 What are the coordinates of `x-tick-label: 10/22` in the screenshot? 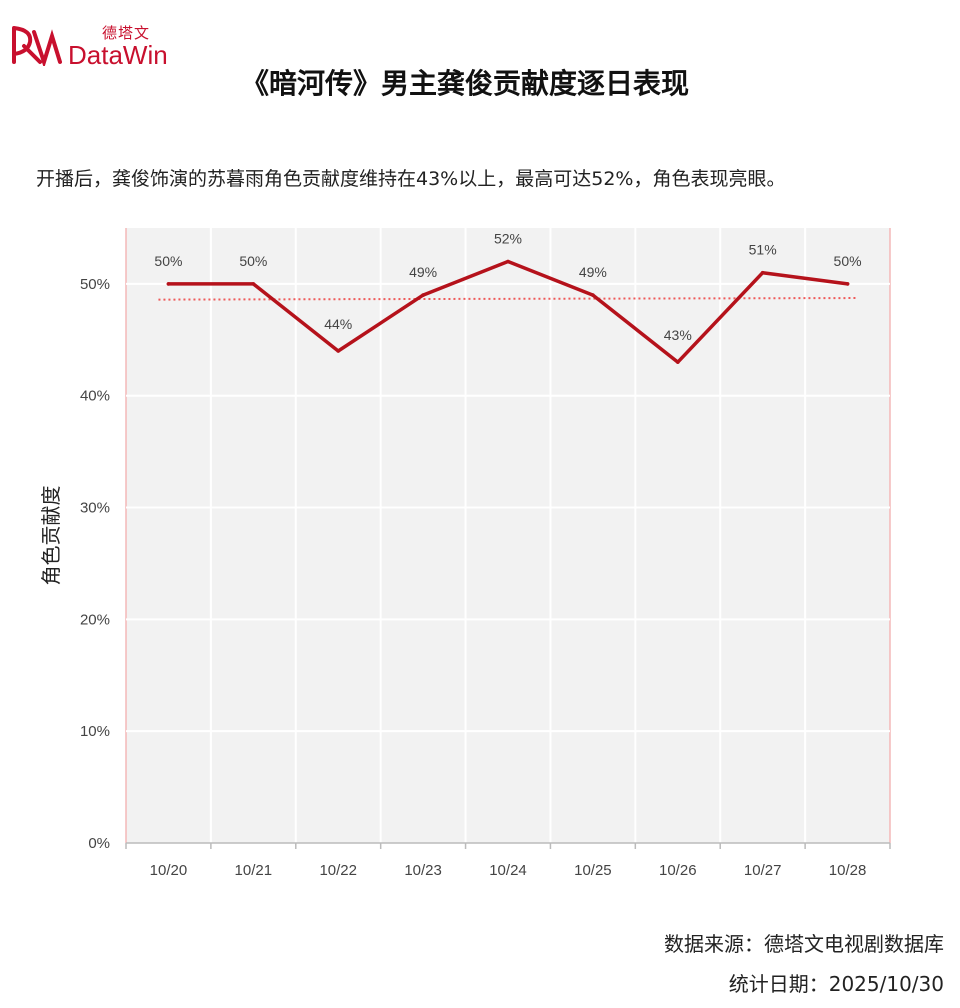 It's located at (338, 870).